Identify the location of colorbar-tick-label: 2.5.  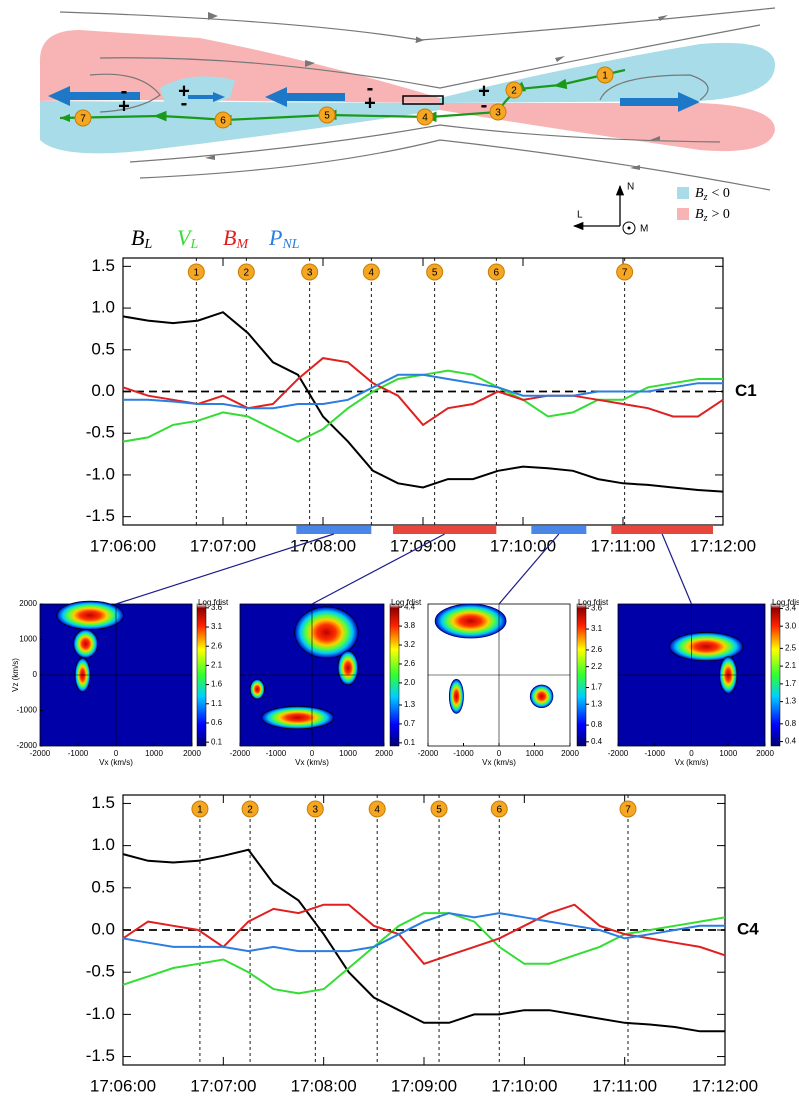
(791, 647).